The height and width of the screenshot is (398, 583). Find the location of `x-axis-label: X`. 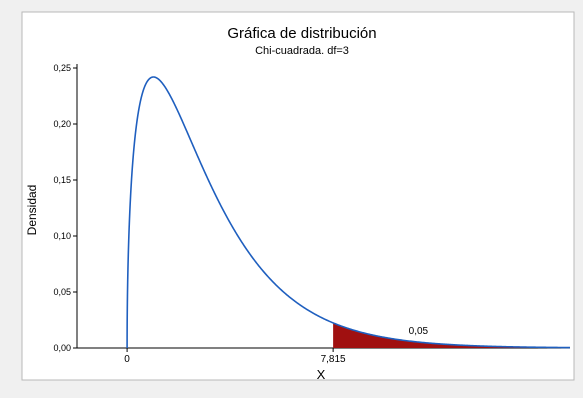

x-axis-label: X is located at coordinates (321, 374).